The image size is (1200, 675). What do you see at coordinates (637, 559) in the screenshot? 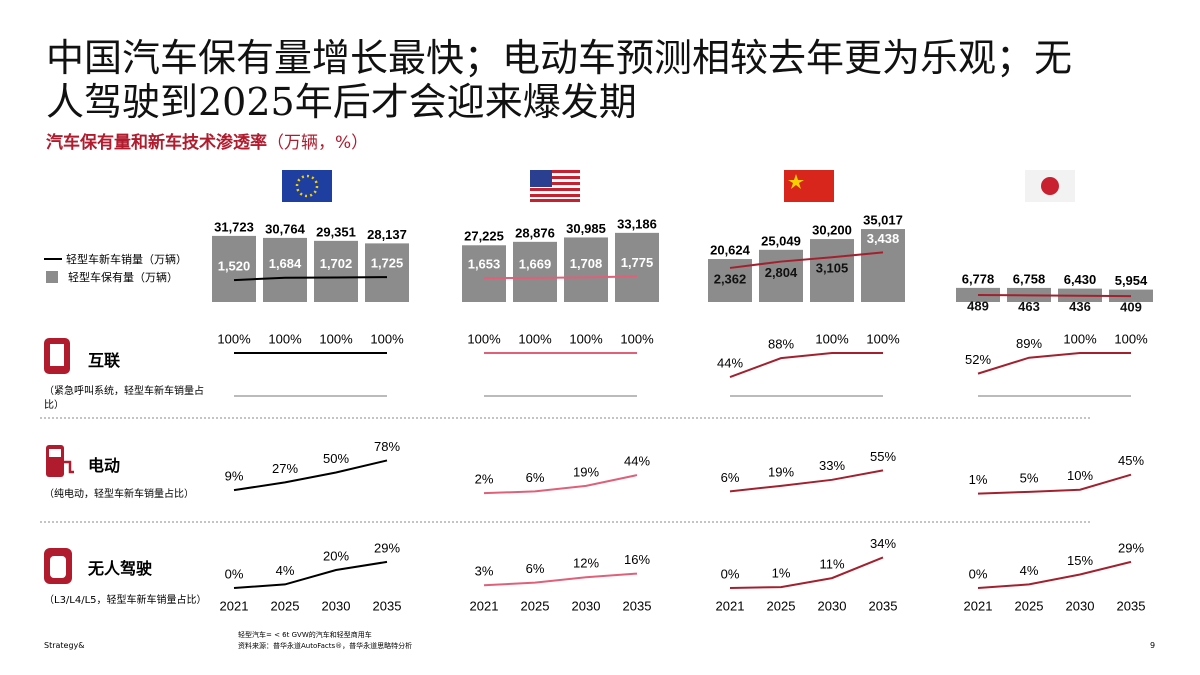
I see `rate-label: 16%` at bounding box center [637, 559].